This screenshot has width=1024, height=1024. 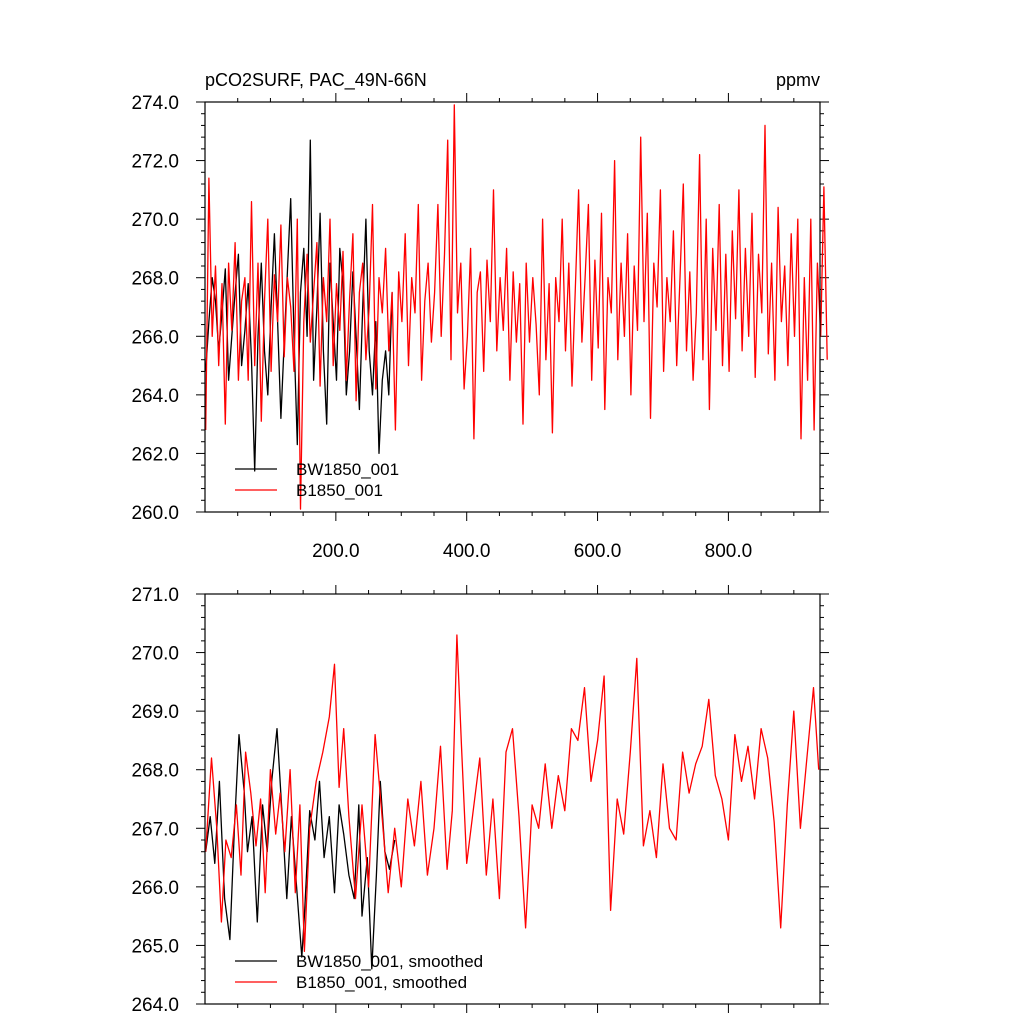 What do you see at coordinates (155, 654) in the screenshot?
I see `bottom-y-tick-label: 270.0` at bounding box center [155, 654].